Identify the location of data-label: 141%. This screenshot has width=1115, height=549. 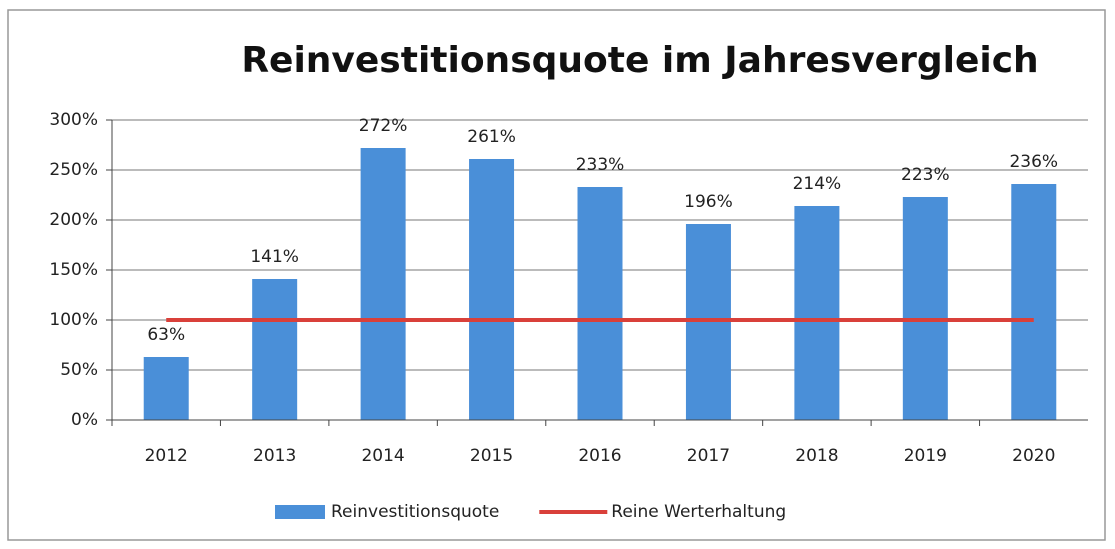
(274, 257).